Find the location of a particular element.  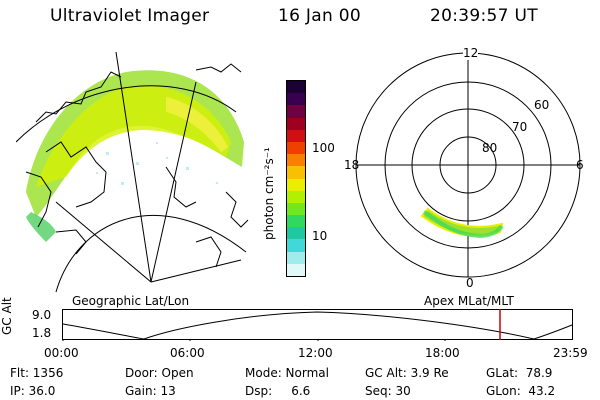

mlt-label-0: 0 is located at coordinates (470, 283).